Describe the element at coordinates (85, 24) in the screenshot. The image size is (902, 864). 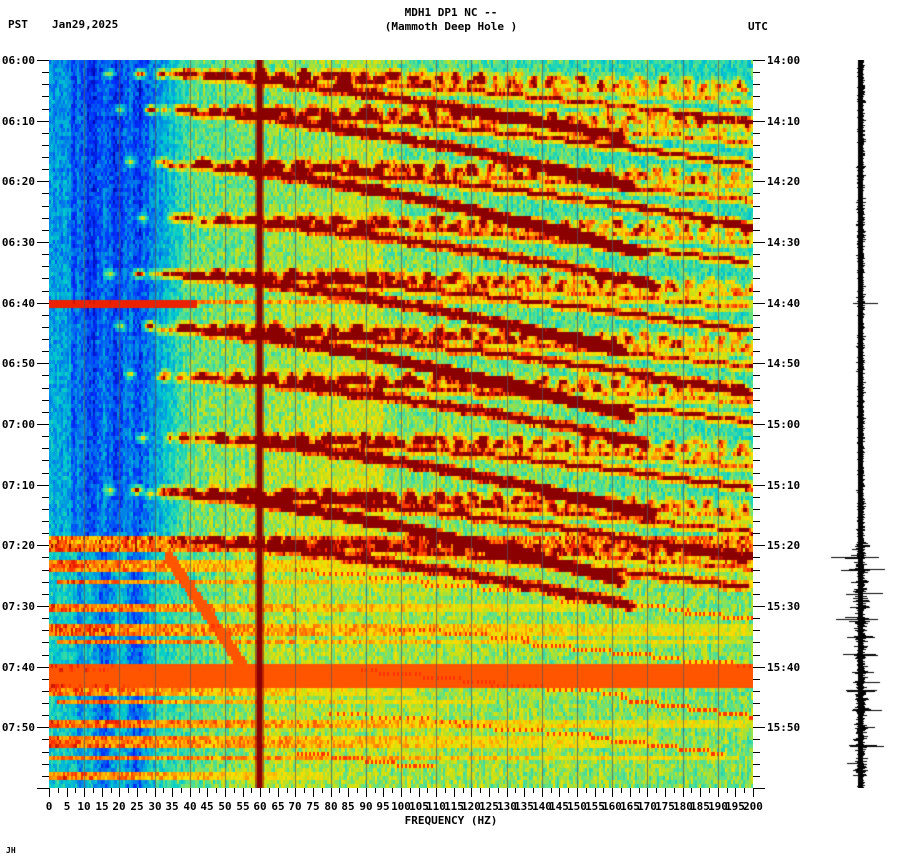
I see `date-label: Jan29,2025` at that location.